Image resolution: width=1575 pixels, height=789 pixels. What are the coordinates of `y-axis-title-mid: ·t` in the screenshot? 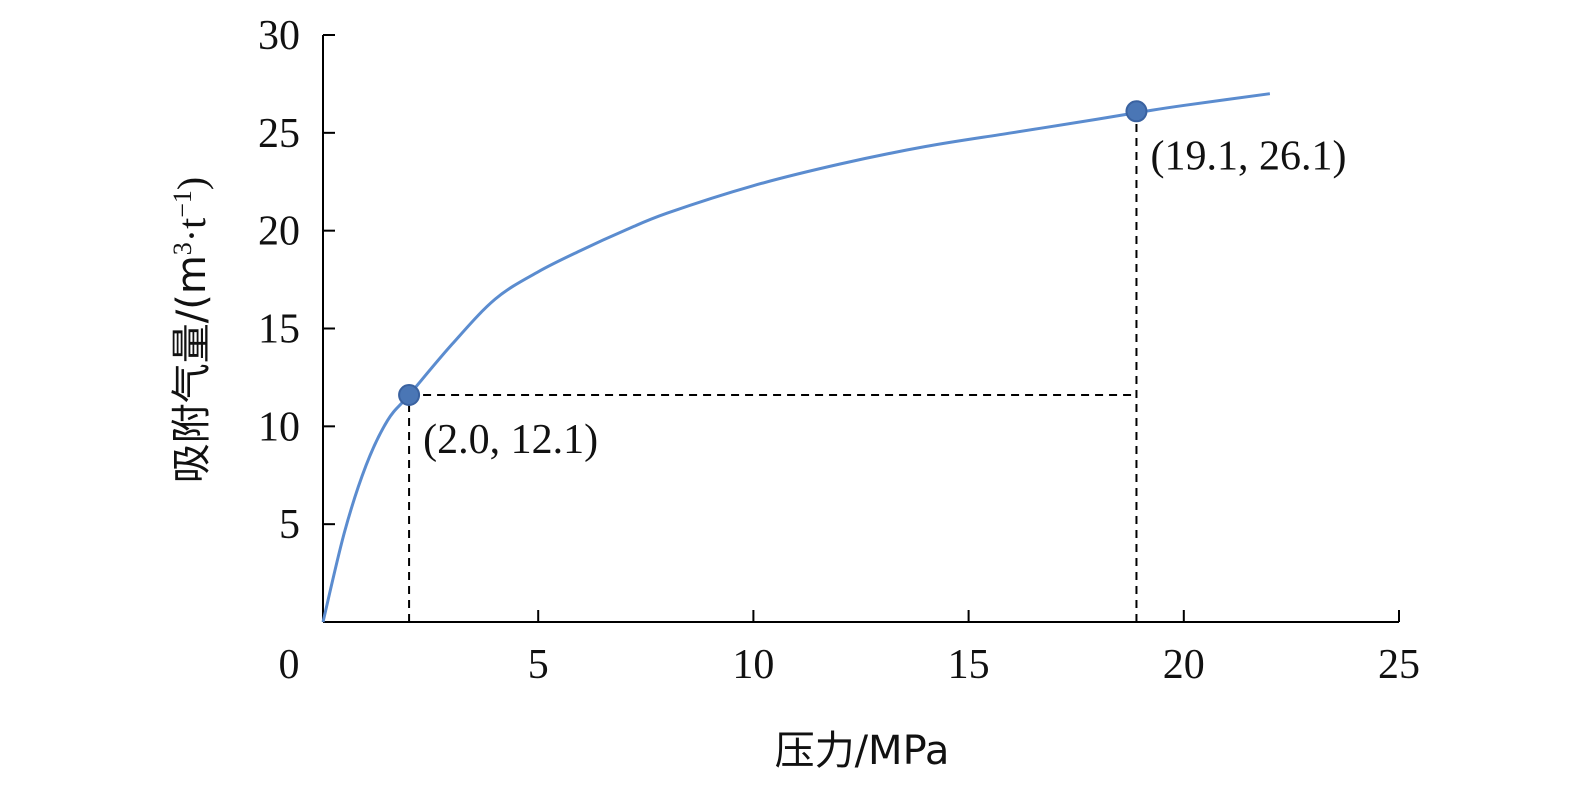 It's located at (191, 230).